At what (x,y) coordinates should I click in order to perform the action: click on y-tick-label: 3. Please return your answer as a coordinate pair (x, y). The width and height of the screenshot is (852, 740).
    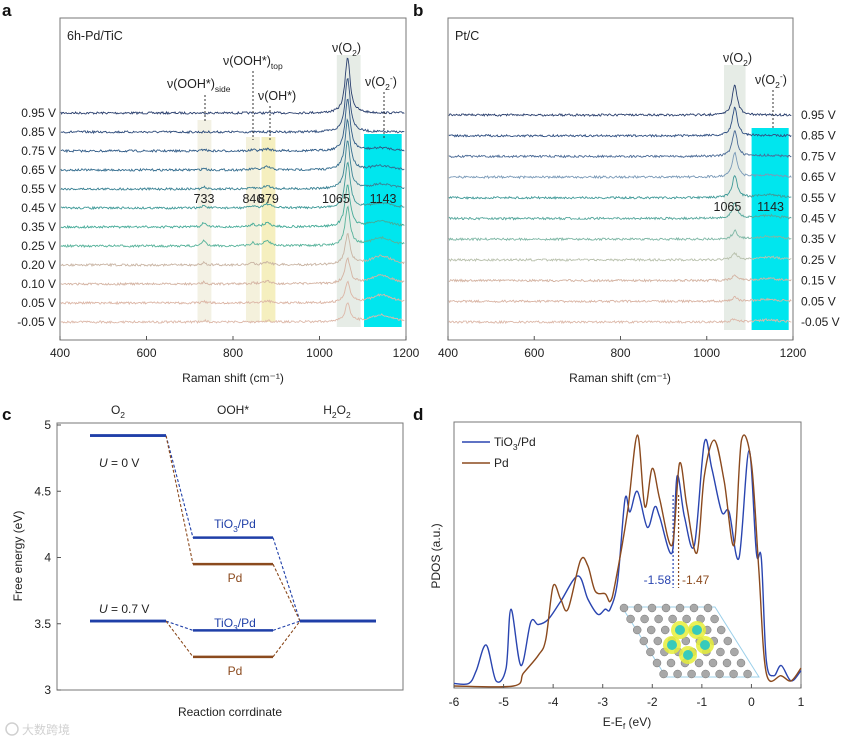
    Looking at the image, I should click on (47, 690).